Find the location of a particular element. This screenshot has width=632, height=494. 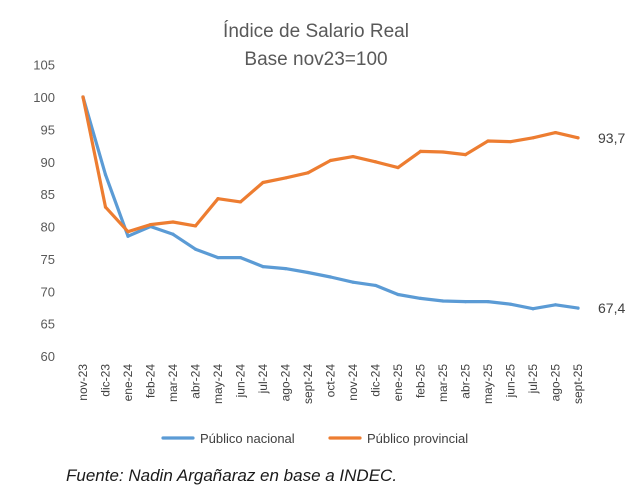

y-axis: 60 65 70 75 80 85 90 95 100 105 is located at coordinates (44, 211).